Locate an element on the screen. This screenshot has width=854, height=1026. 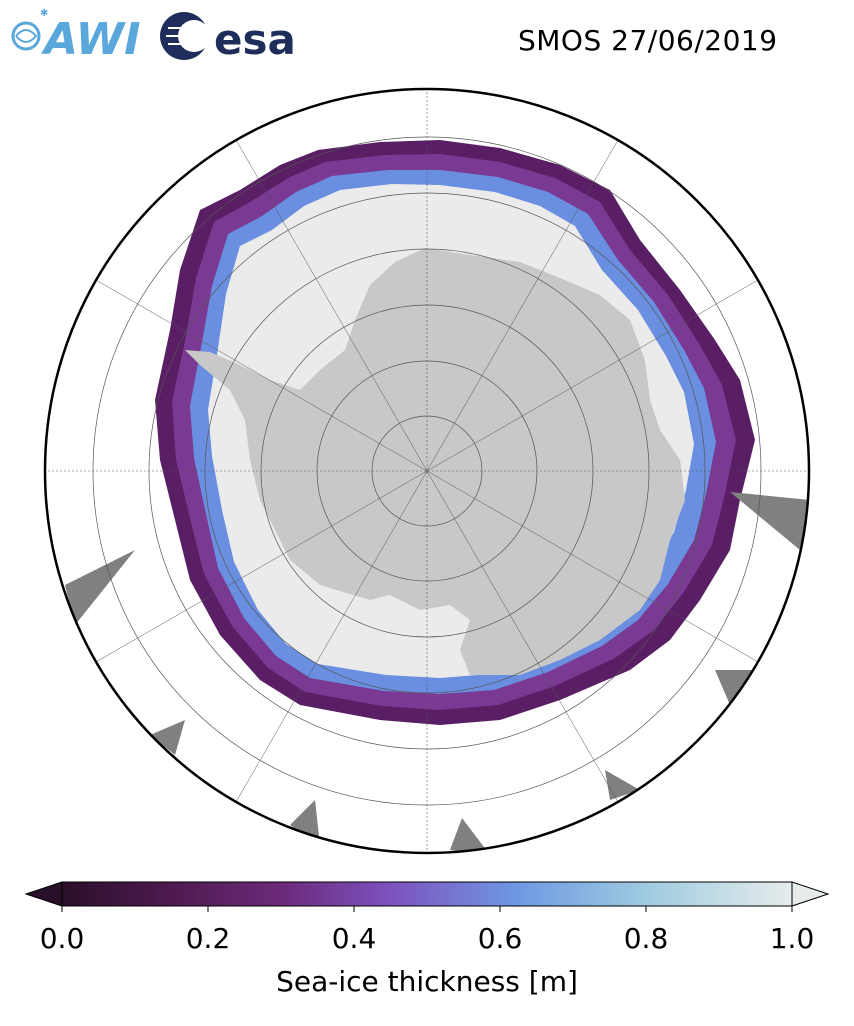
awi-logo-text: AWI is located at coordinates (91, 39).